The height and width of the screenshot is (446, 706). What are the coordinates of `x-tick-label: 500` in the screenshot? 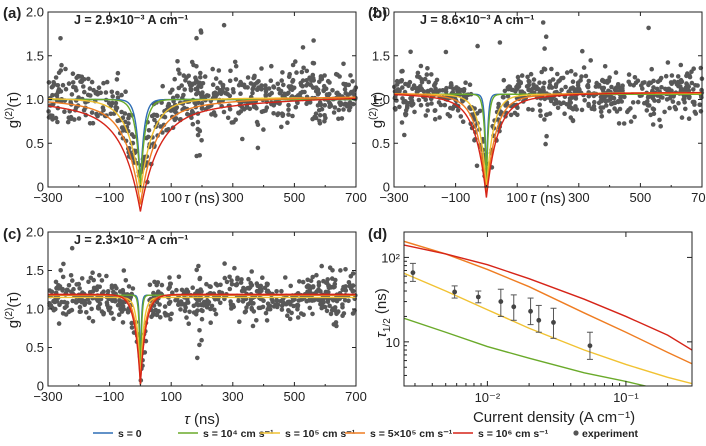 It's located at (295, 396).